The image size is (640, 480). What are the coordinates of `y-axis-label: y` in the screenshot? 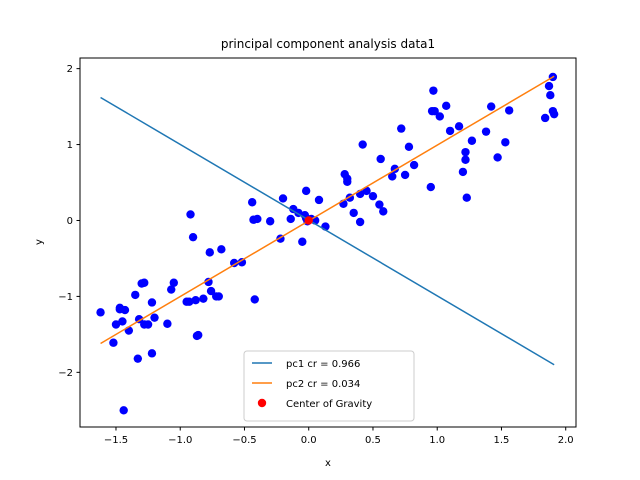 It's located at (39, 242).